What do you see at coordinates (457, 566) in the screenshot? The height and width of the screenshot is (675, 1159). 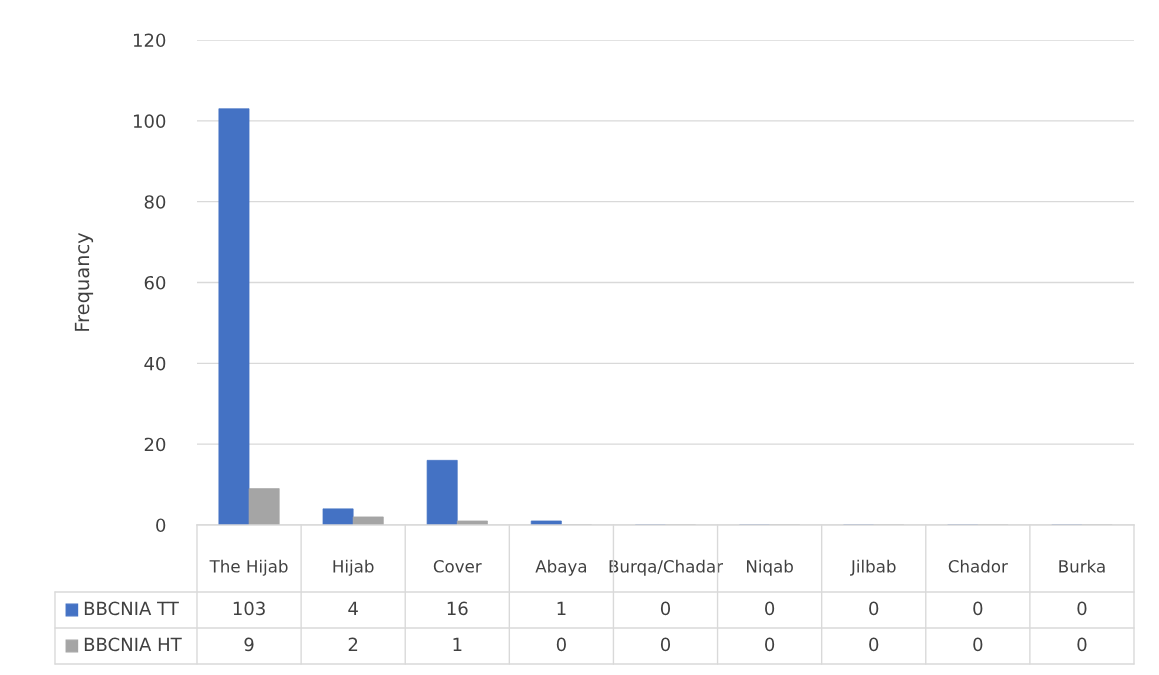 I see `x-tick-label: Cover` at bounding box center [457, 566].